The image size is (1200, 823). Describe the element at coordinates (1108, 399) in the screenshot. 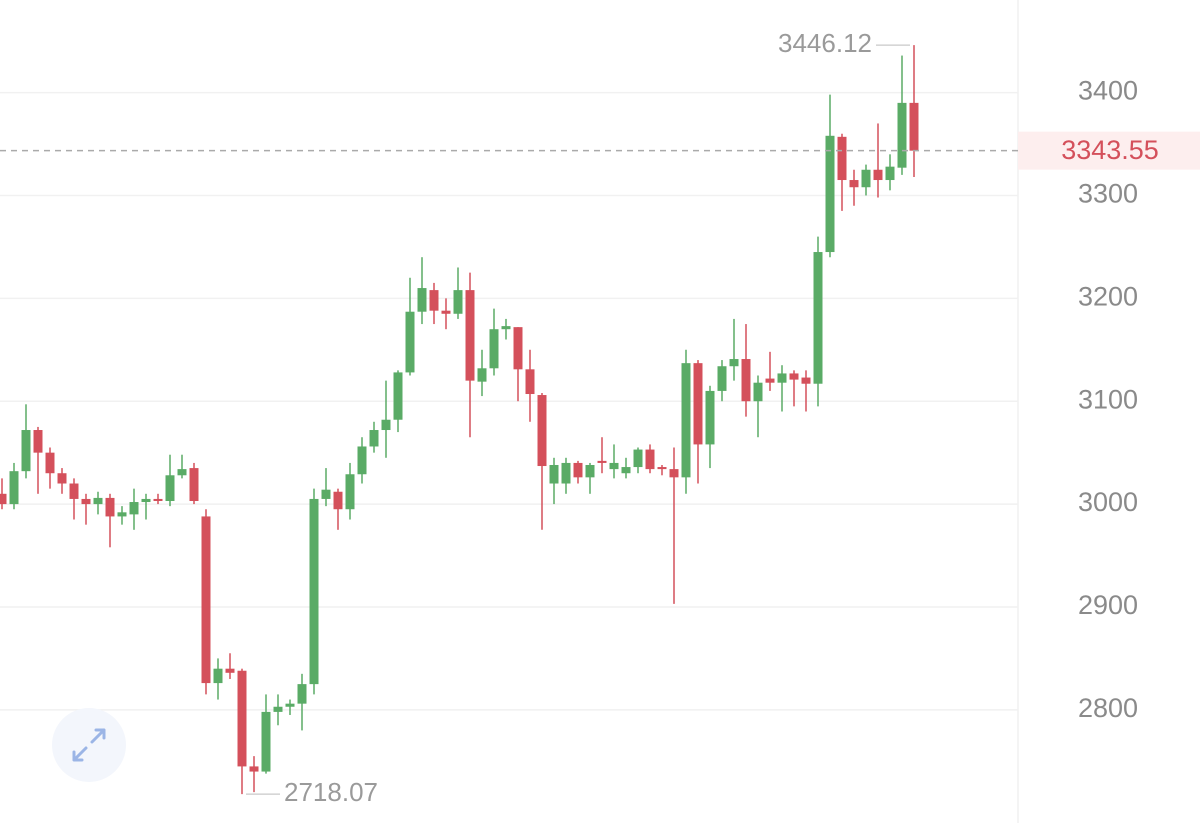

I see `y-tick-label: 3100` at that location.